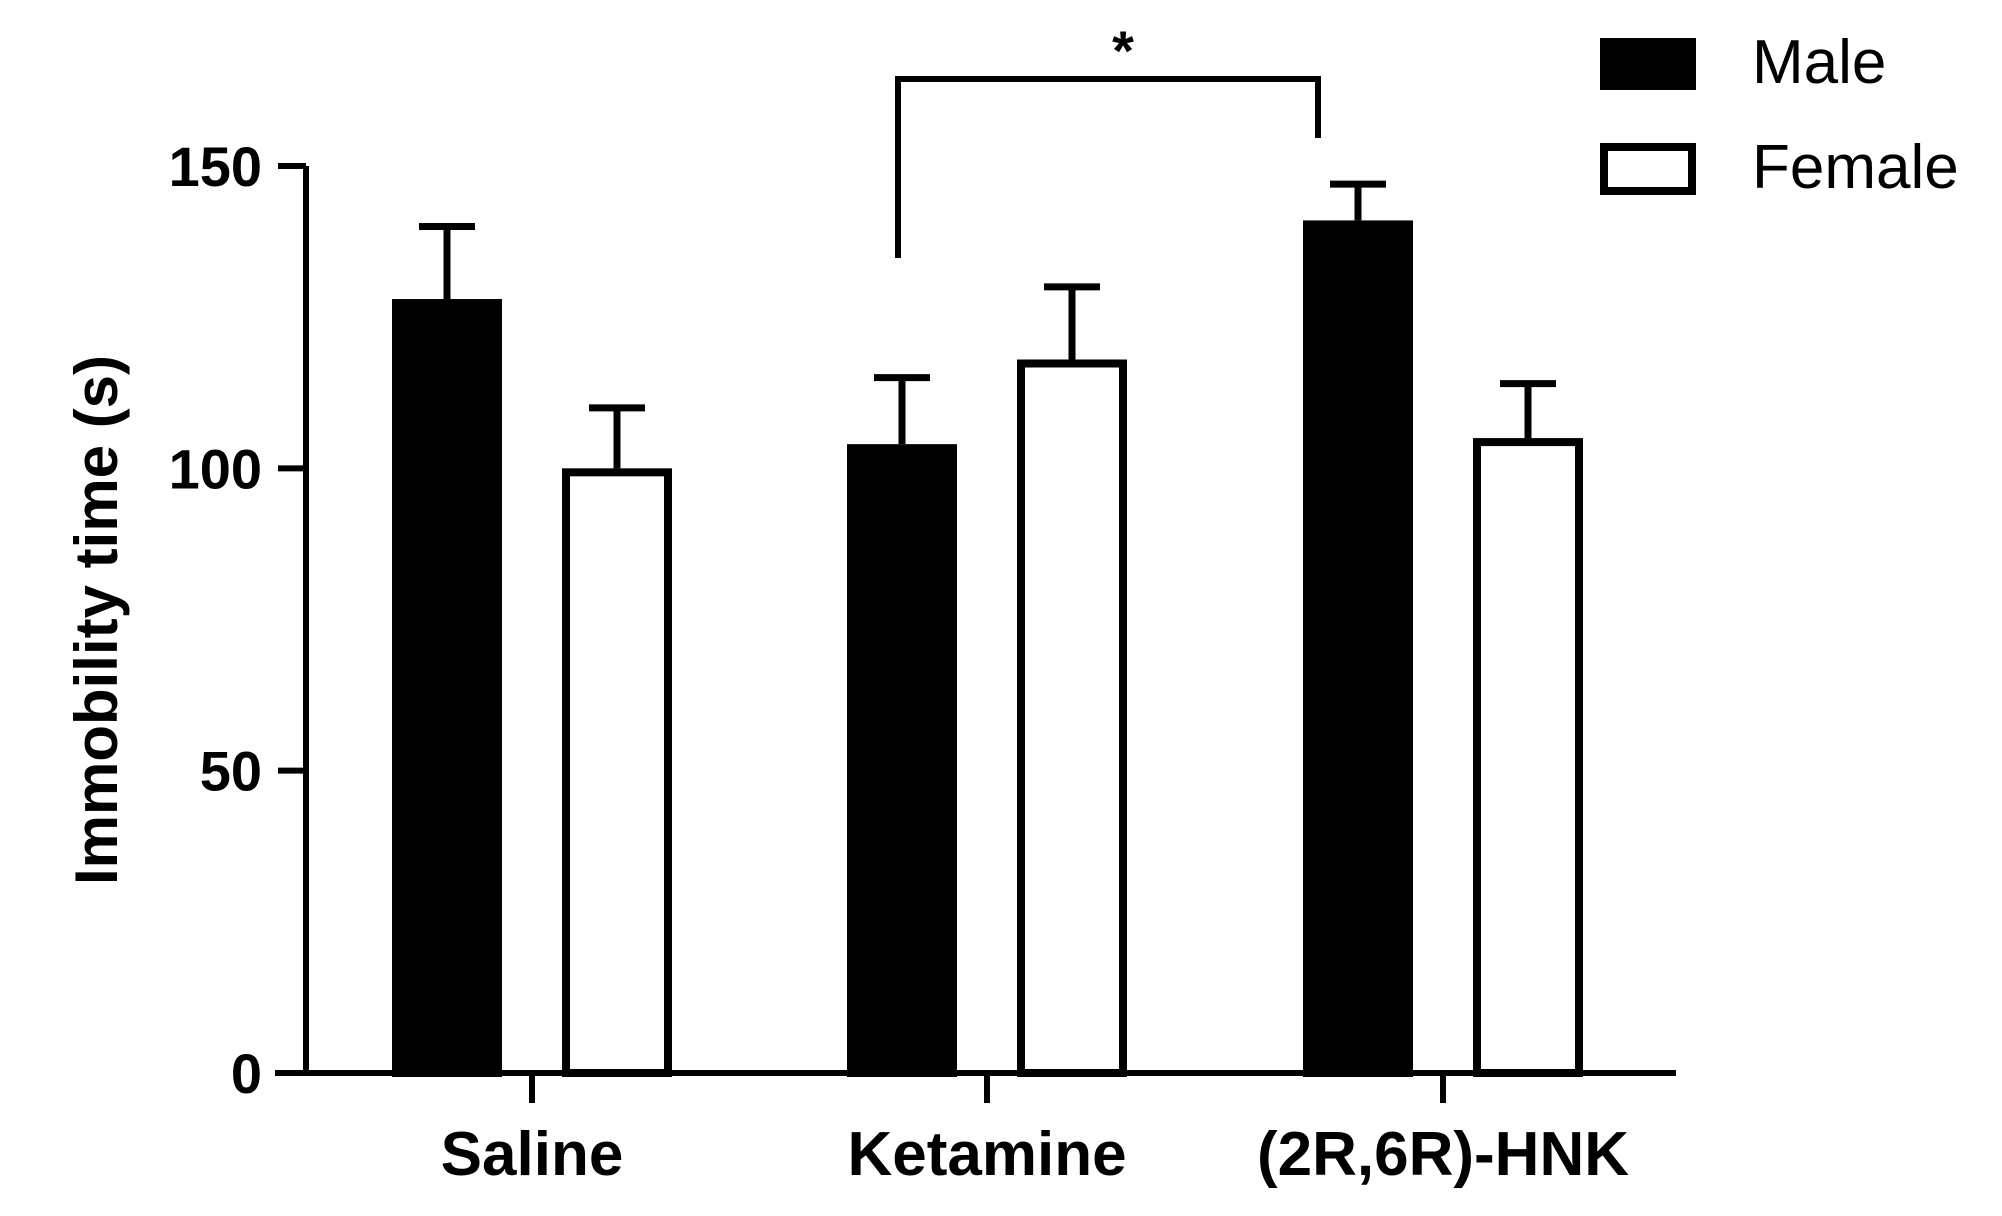 This screenshot has width=2002, height=1216. Describe the element at coordinates (1779, 115) in the screenshot. I see `legend: Male Female` at that location.